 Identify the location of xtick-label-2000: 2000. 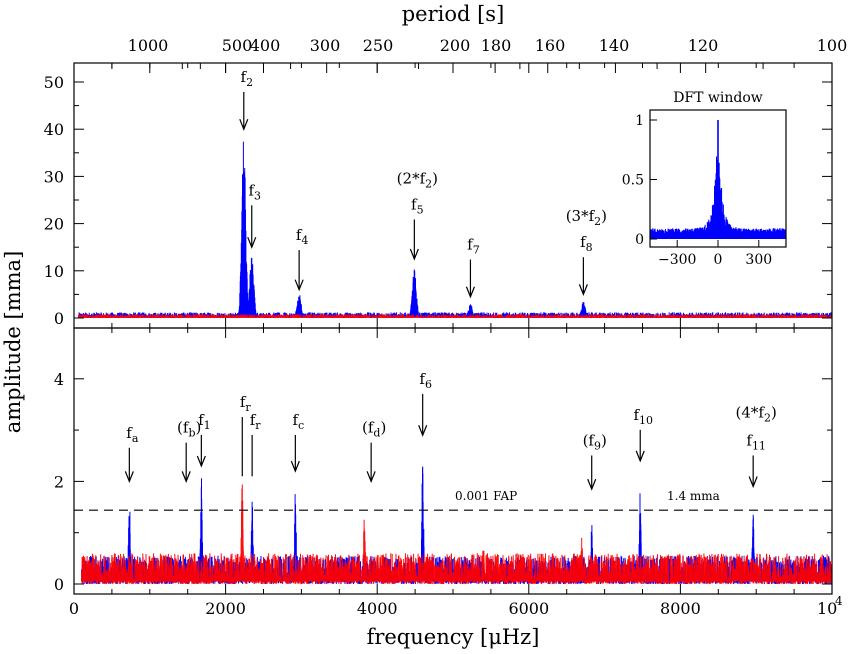
(225, 608).